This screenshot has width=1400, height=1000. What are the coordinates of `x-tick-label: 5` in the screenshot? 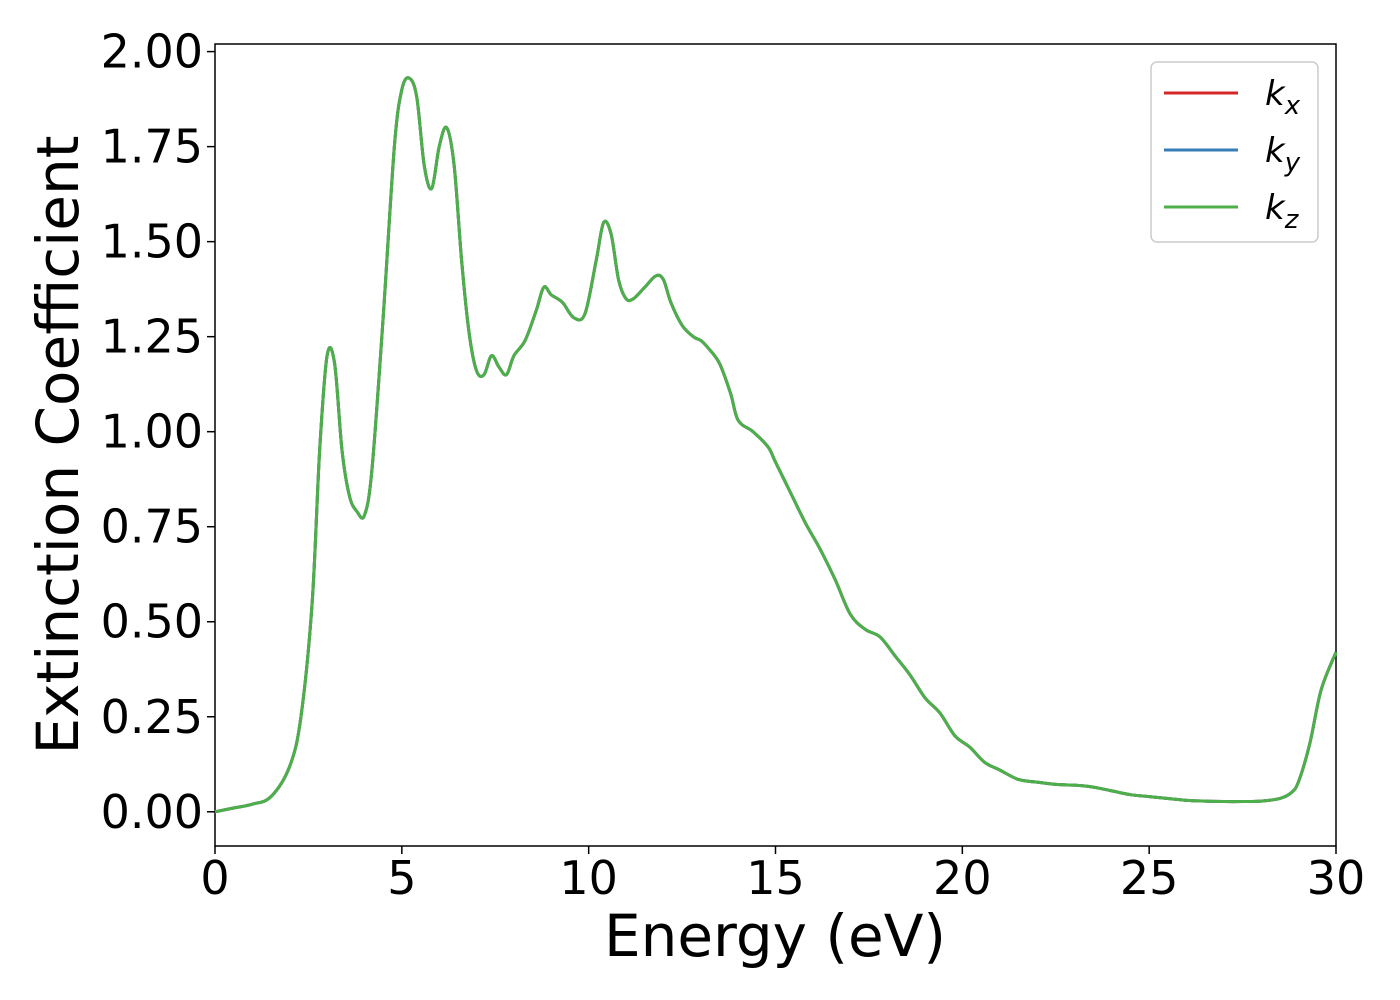 It's located at (401, 878).